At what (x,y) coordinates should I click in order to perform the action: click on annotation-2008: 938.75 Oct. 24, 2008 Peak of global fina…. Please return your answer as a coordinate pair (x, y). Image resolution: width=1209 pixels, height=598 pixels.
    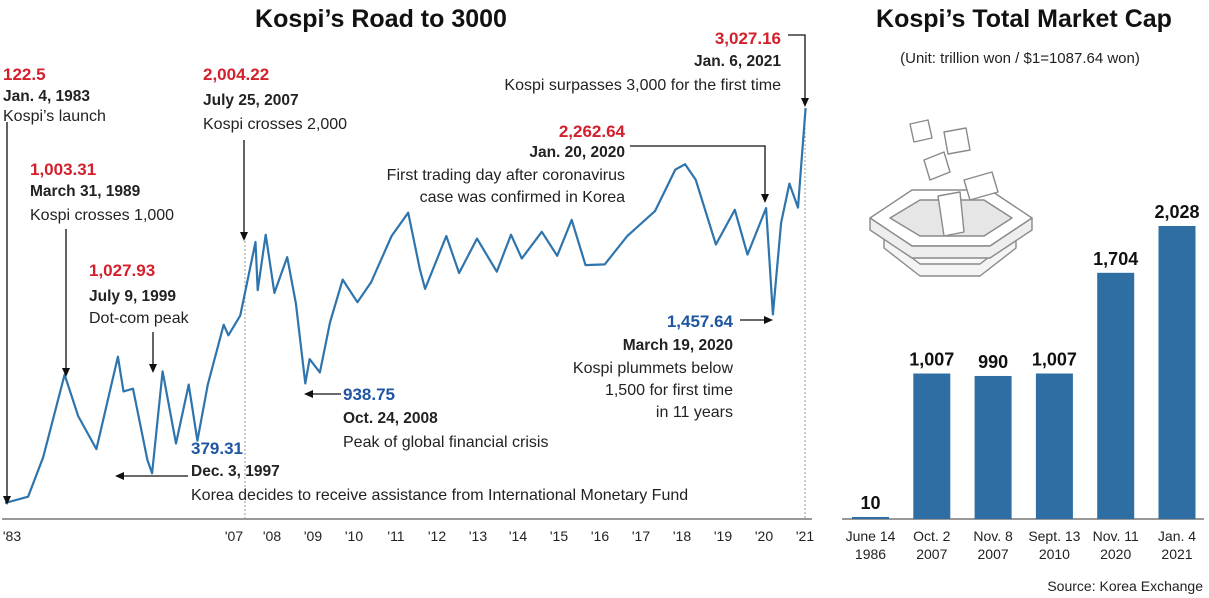
    Looking at the image, I should click on (445, 418).